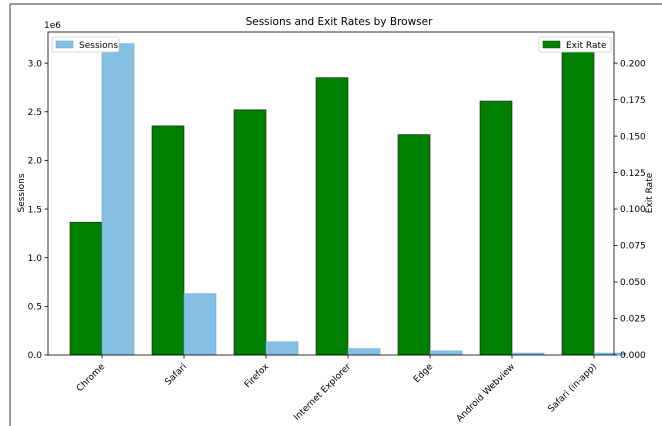 The height and width of the screenshot is (426, 662). Describe the element at coordinates (168, 240) in the screenshot. I see `bar-exit-rate-safari` at that location.